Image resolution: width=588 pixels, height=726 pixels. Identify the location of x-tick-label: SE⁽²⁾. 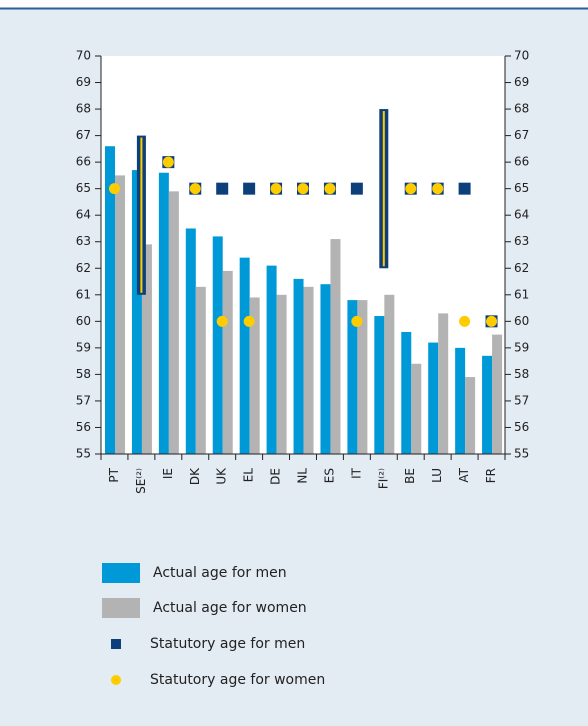
(141, 481).